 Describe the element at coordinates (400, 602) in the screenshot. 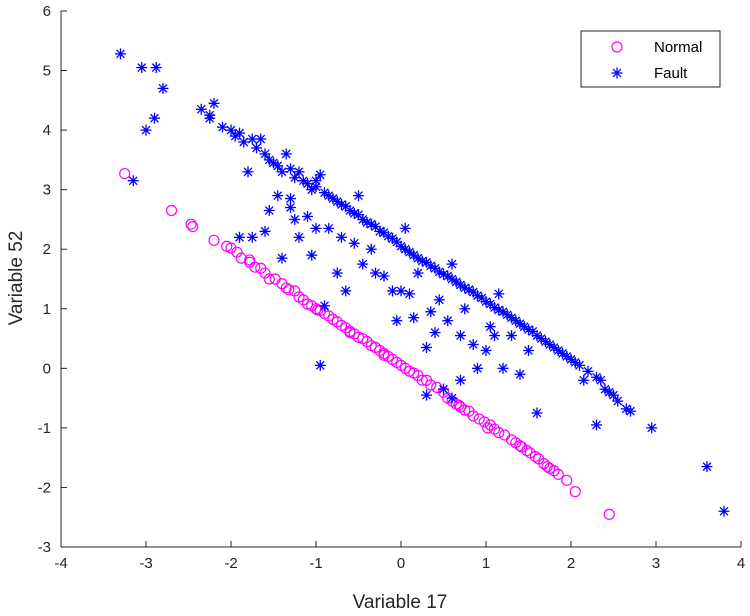

I see `x-axis-title: Variable 17` at that location.